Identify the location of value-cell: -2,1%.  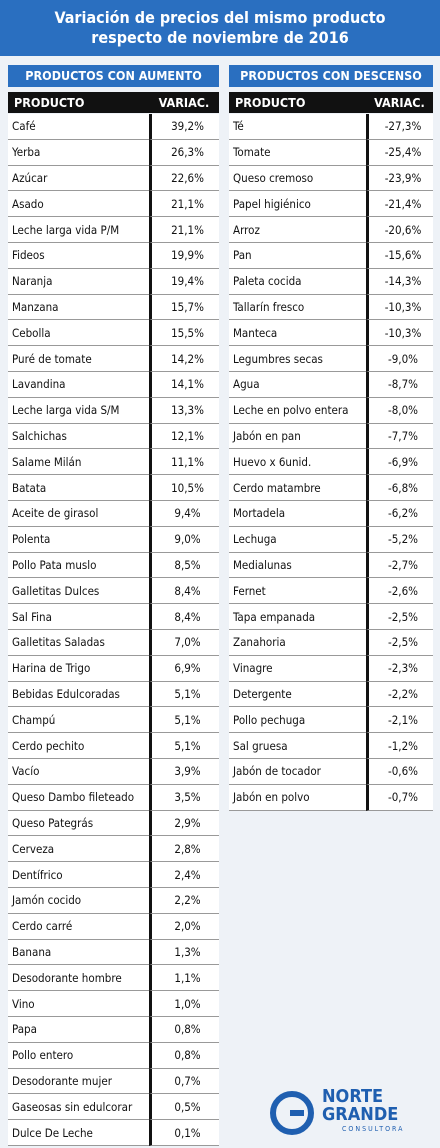
(399, 720).